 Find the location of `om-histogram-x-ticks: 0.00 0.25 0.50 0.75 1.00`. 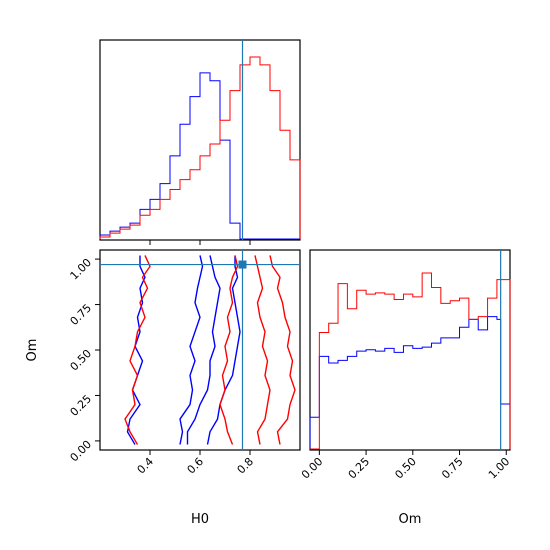

om-histogram-x-ticks: 0.00 0.25 0.50 0.75 1.00 is located at coordinates (405, 465).